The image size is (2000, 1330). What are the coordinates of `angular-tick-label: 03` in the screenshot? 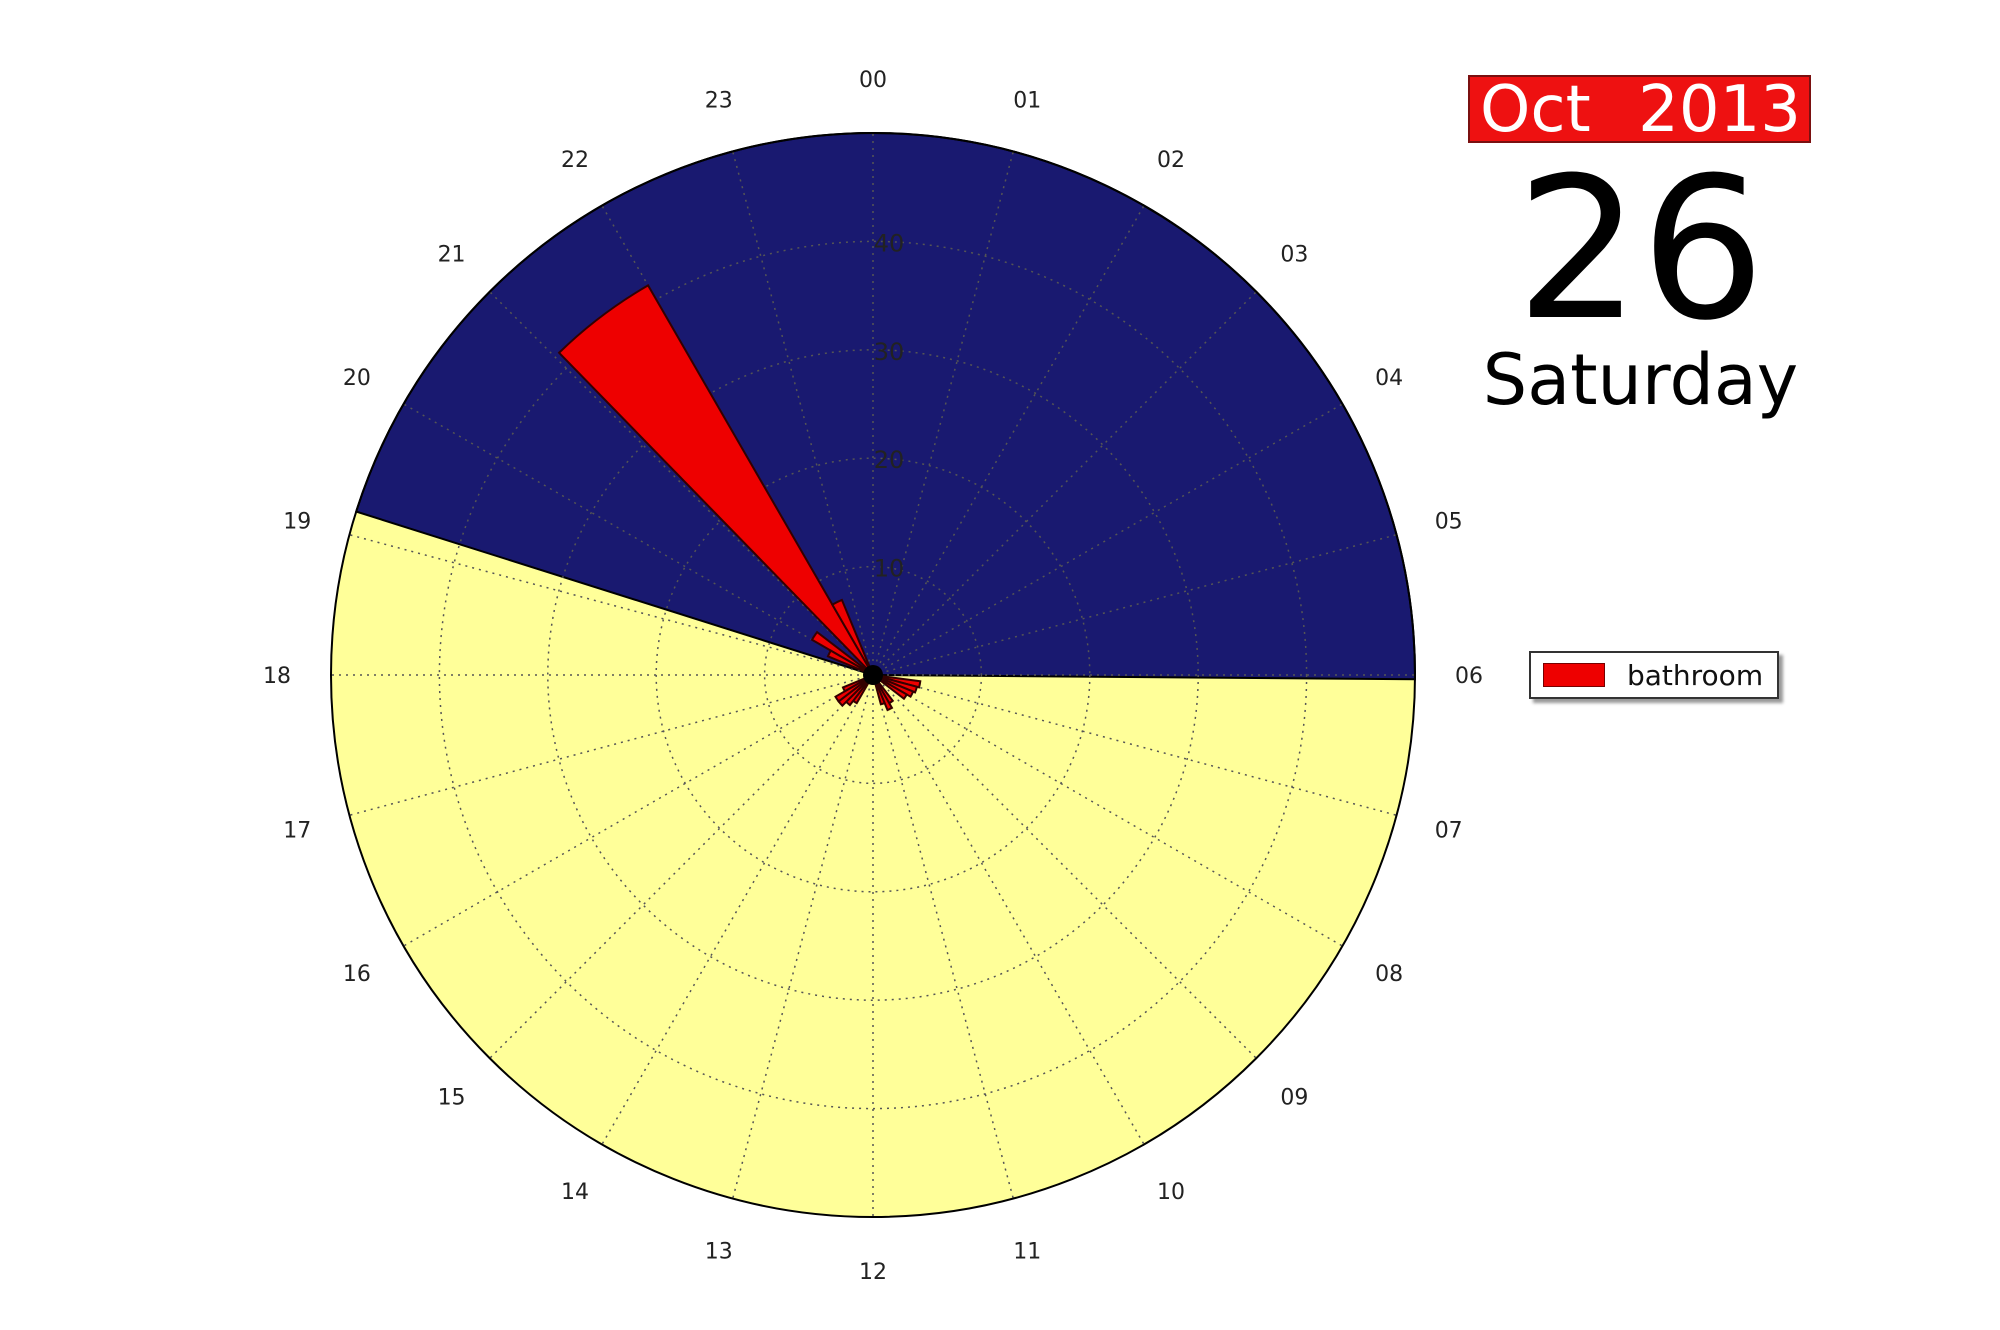 It's located at (1294, 255).